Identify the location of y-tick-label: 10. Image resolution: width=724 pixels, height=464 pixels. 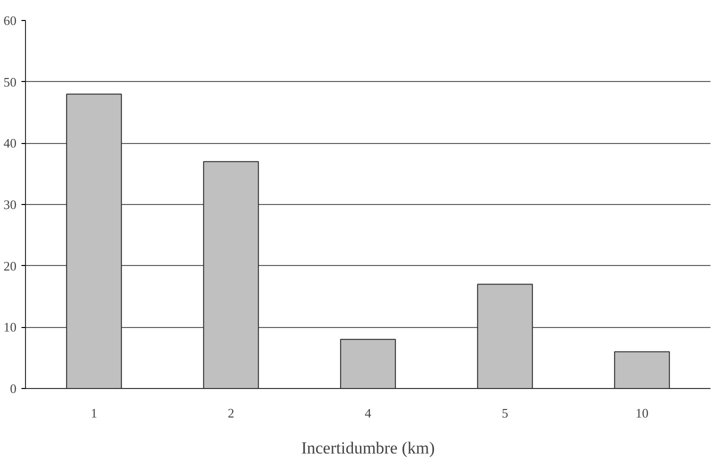
(10, 327).